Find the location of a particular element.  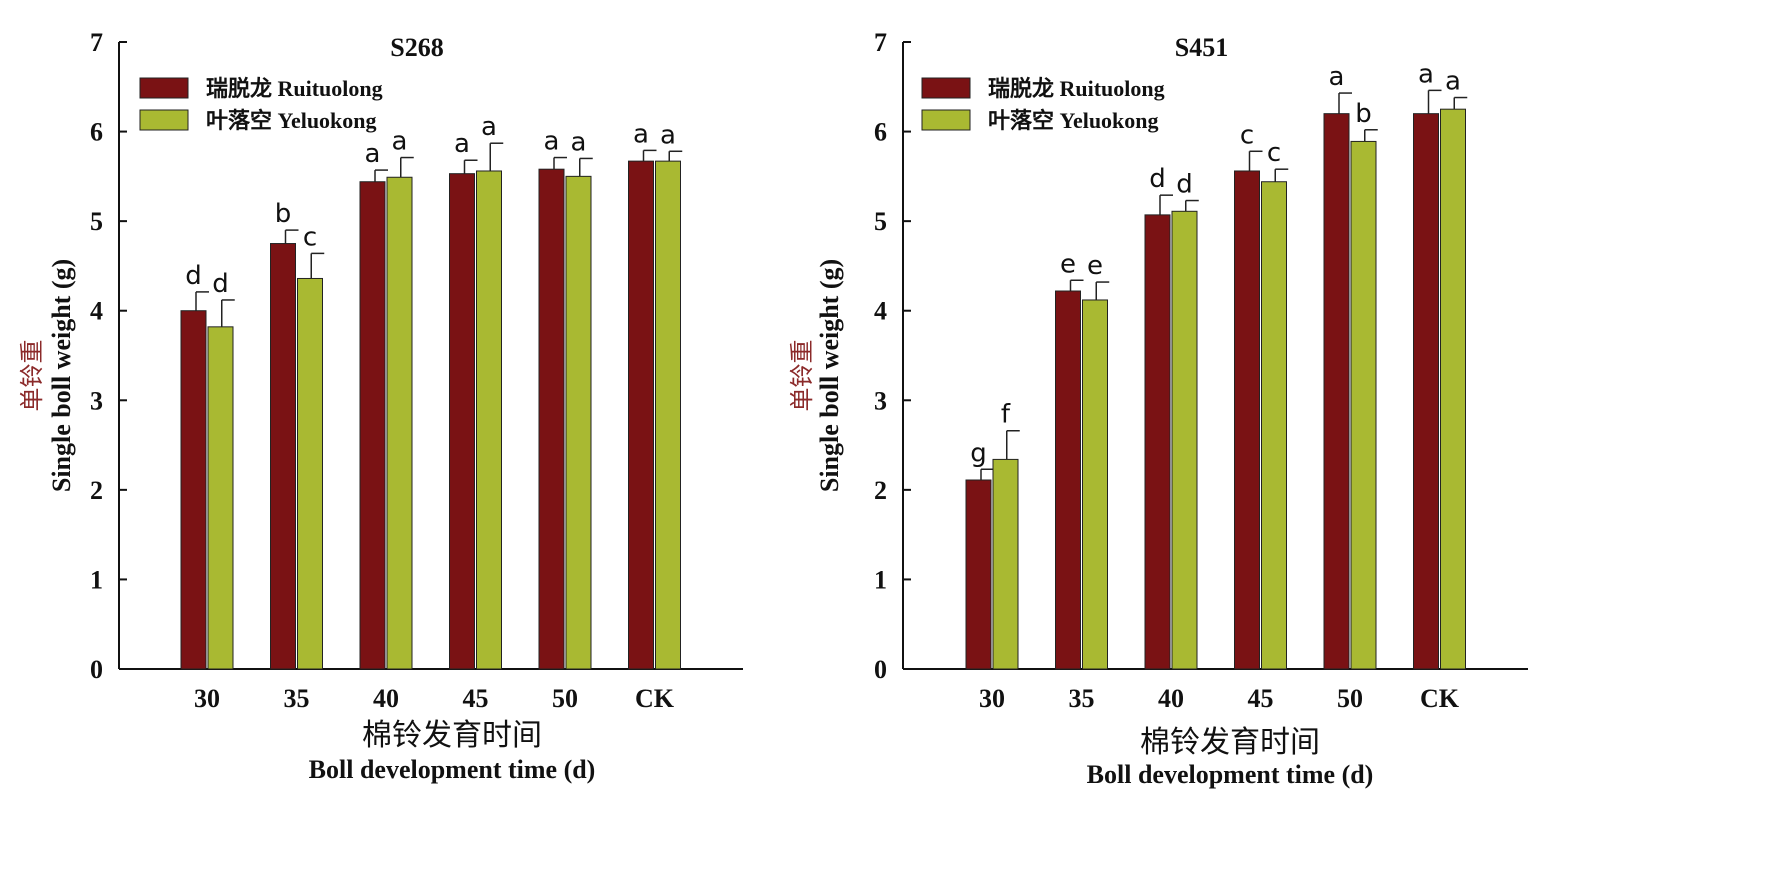

chart-title: S451 is located at coordinates (1201, 47).